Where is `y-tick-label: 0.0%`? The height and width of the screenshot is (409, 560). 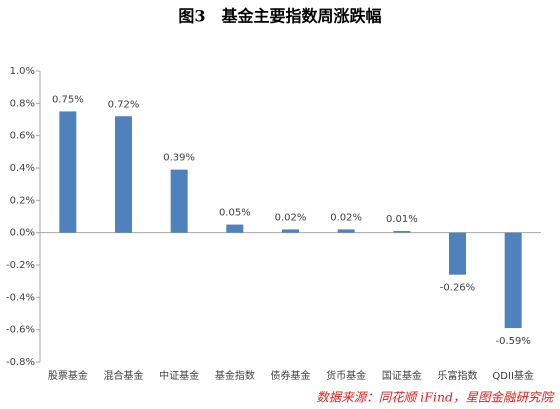
y-tick-label: 0.0% is located at coordinates (22, 233).